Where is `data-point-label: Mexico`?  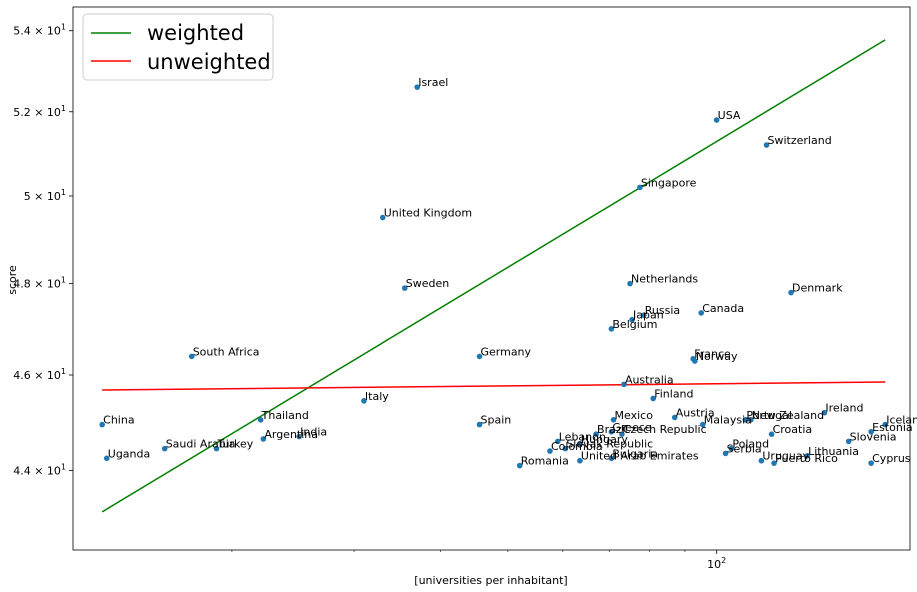 data-point-label: Mexico is located at coordinates (634, 415).